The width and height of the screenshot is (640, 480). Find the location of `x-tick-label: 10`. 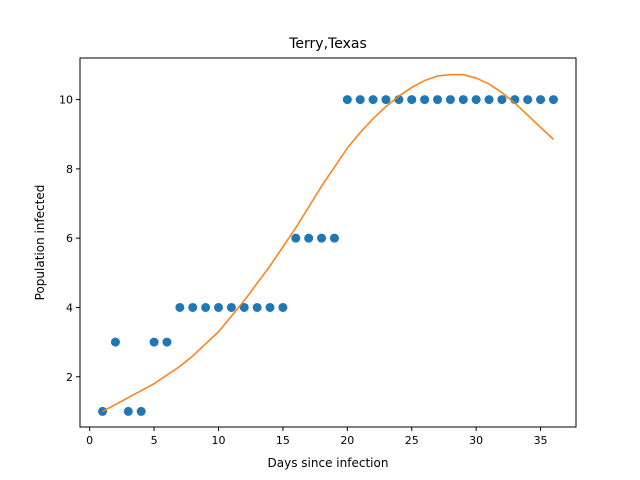

x-tick-label: 10 is located at coordinates (218, 440).